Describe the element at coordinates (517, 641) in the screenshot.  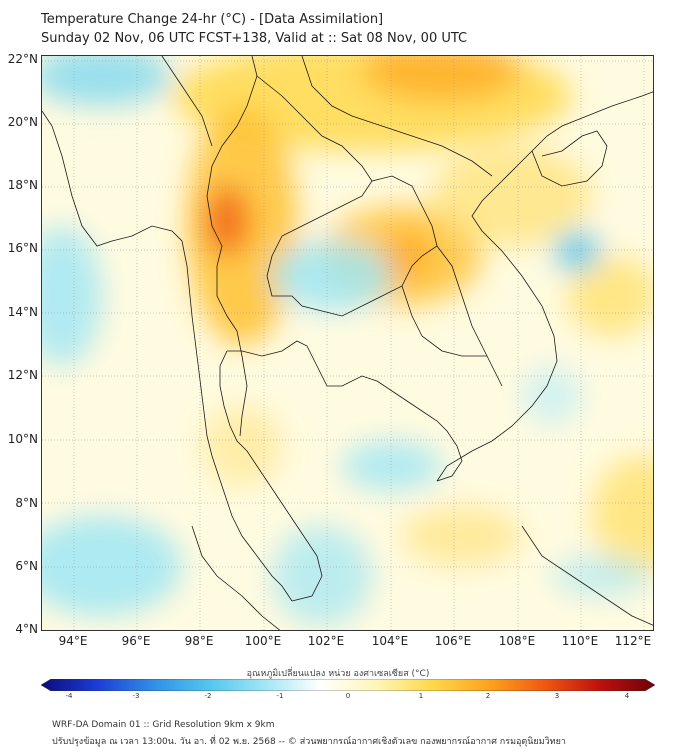
I see `lon-label-108: 108°E` at that location.